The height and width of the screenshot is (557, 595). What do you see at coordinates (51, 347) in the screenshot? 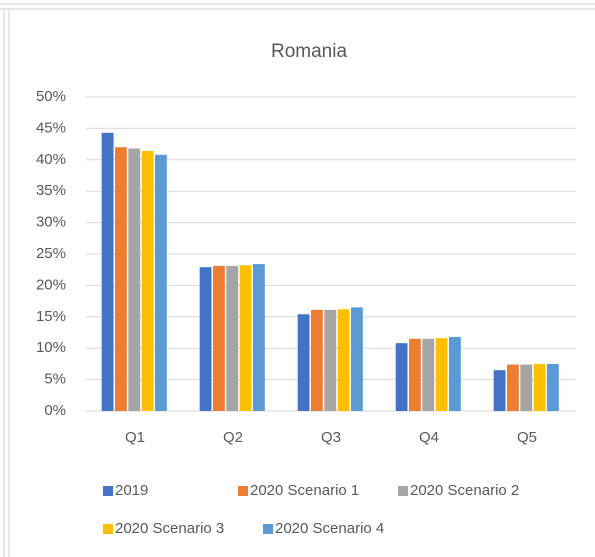
I see `y-tick-label: 10%` at bounding box center [51, 347].